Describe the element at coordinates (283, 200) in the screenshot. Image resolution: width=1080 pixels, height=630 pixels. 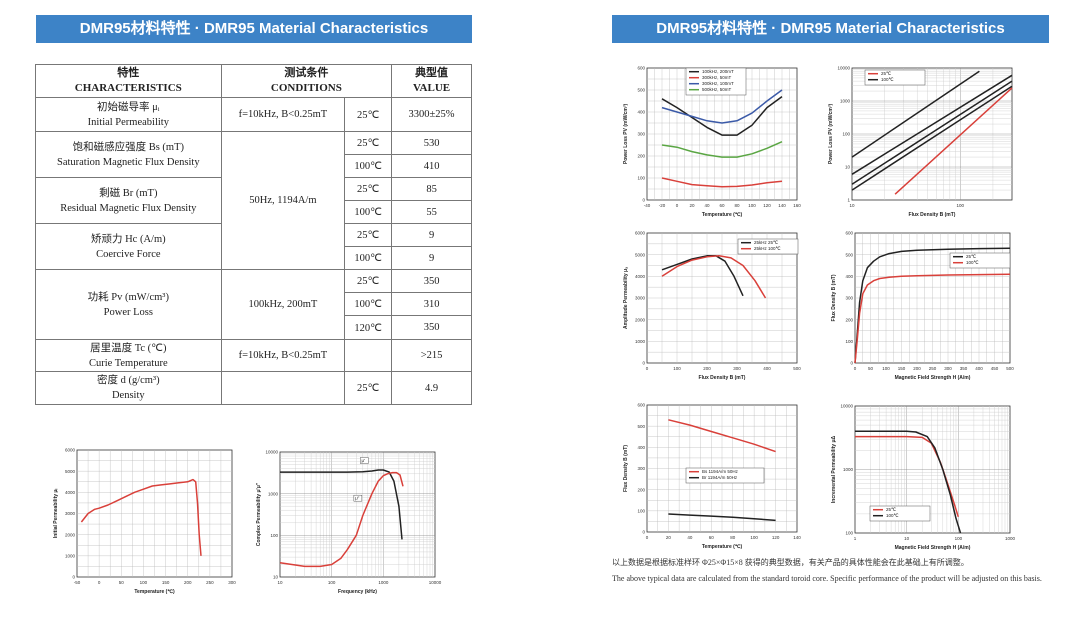
I see `condition-cell: 50Hz, 1194A/m` at that location.